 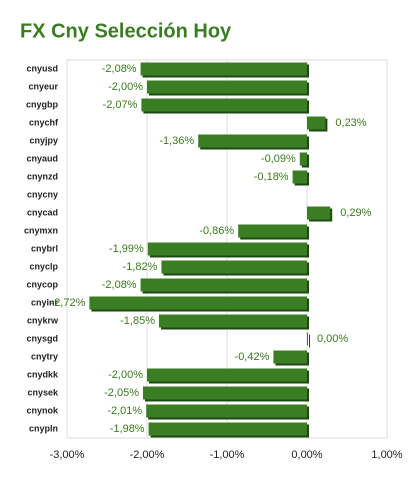 I want to click on category-label: cnycad, so click(x=42, y=212).